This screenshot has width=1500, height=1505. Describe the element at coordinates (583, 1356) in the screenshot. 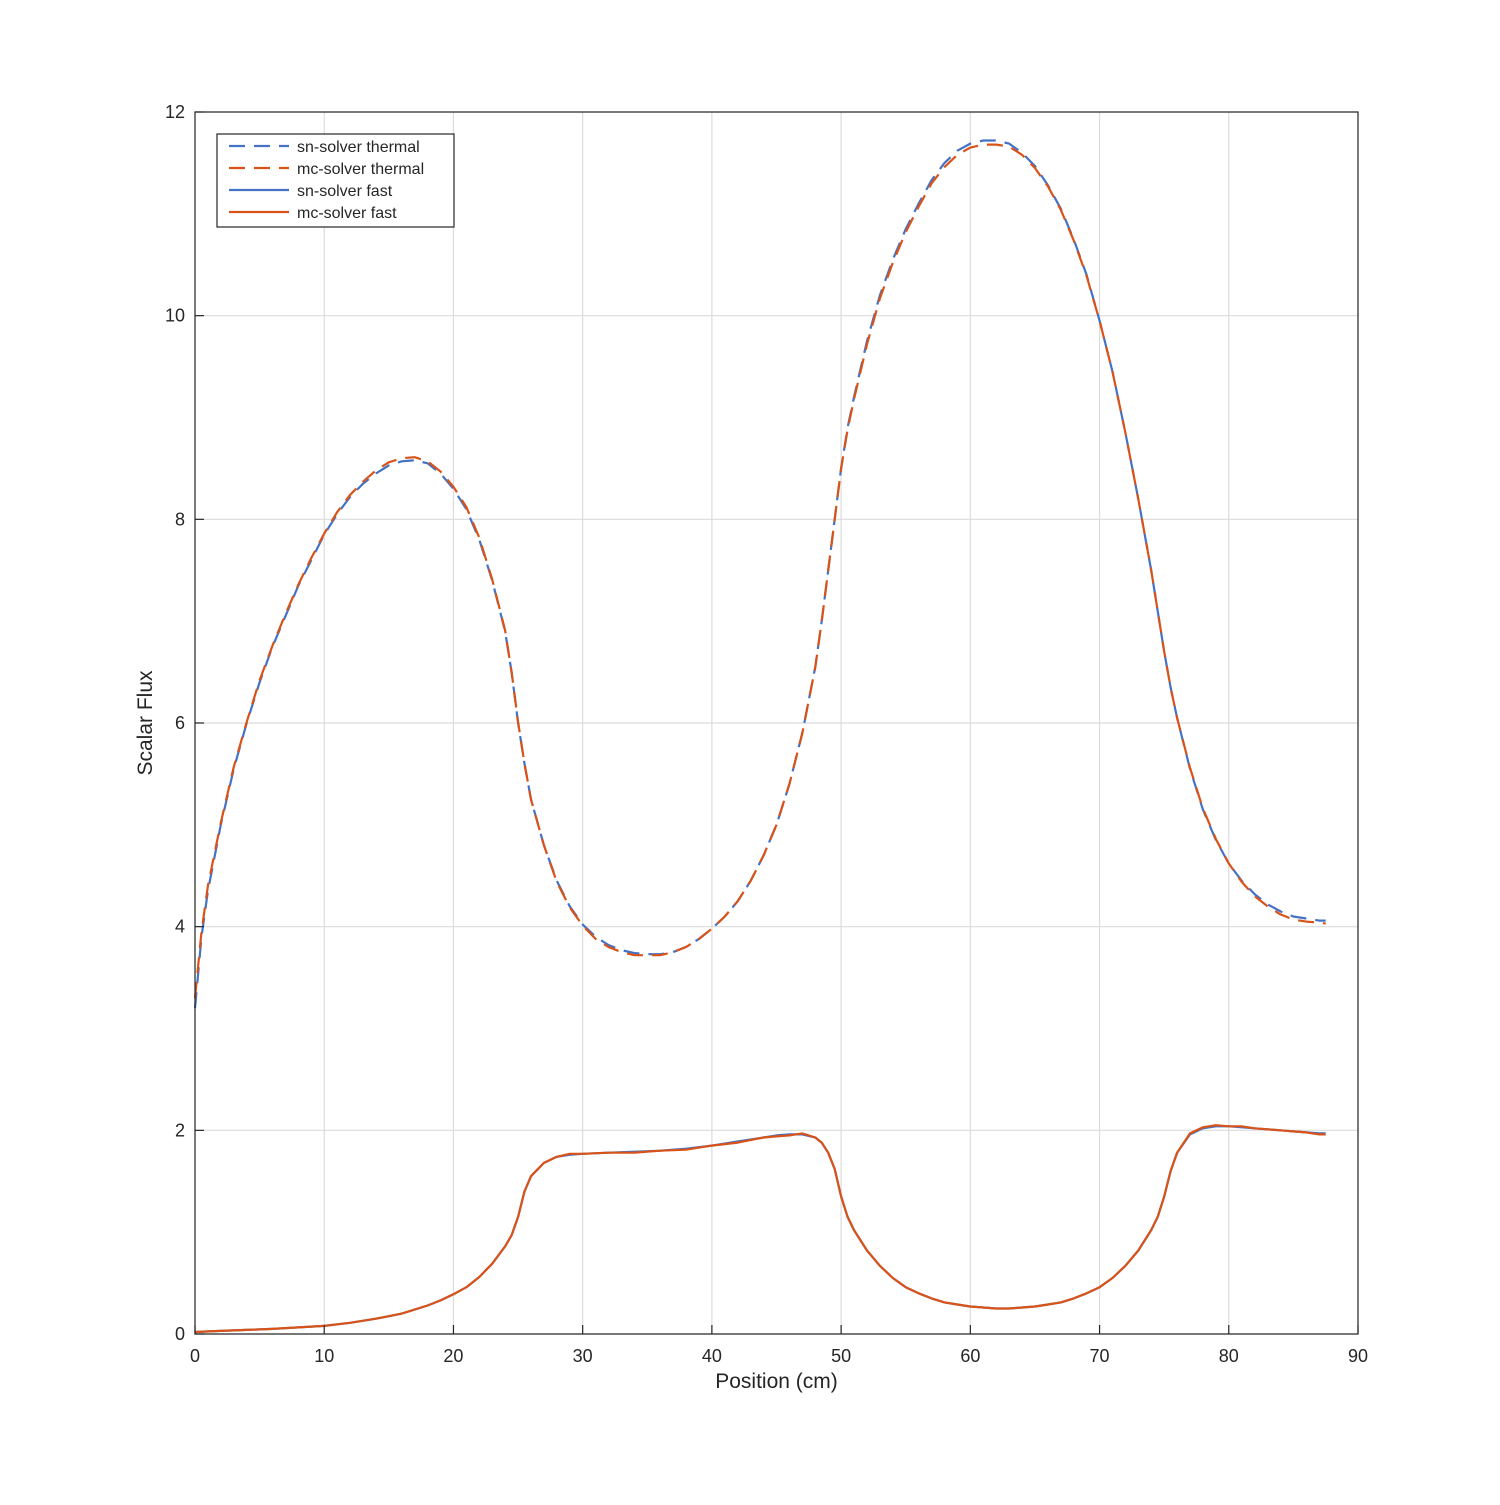

I see `x-tick-label: 30` at that location.